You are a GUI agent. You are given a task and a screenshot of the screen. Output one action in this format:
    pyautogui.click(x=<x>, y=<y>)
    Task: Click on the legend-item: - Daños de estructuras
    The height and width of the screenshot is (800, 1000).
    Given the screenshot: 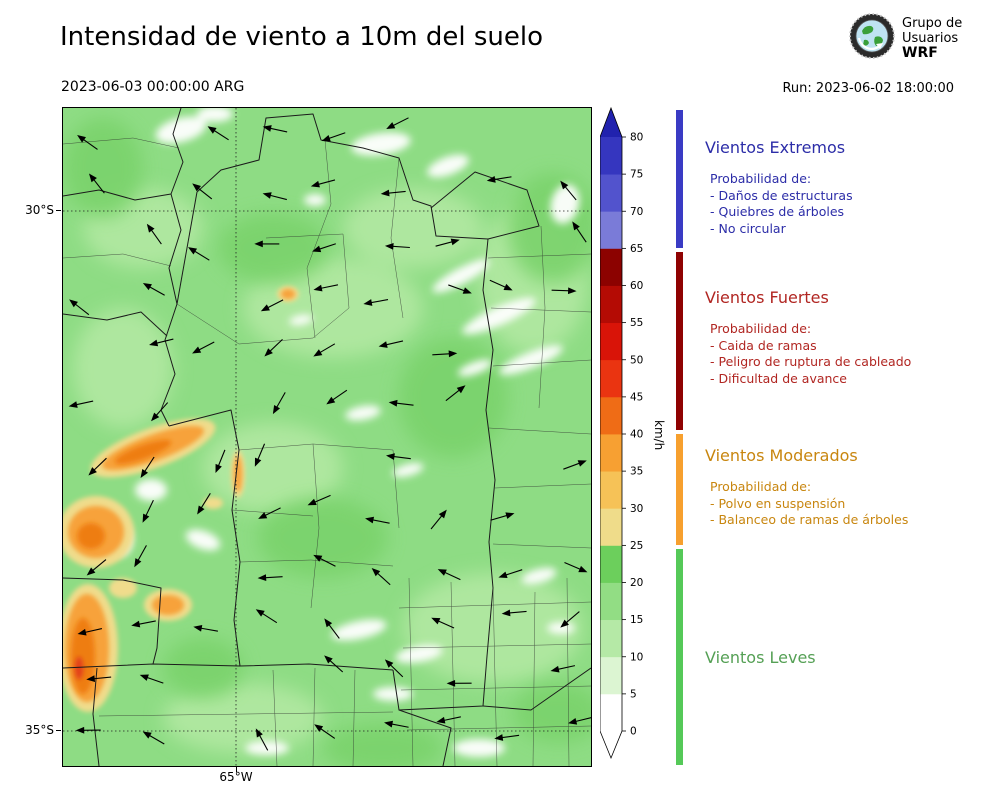 What is the action you would take?
    pyautogui.click(x=781, y=195)
    